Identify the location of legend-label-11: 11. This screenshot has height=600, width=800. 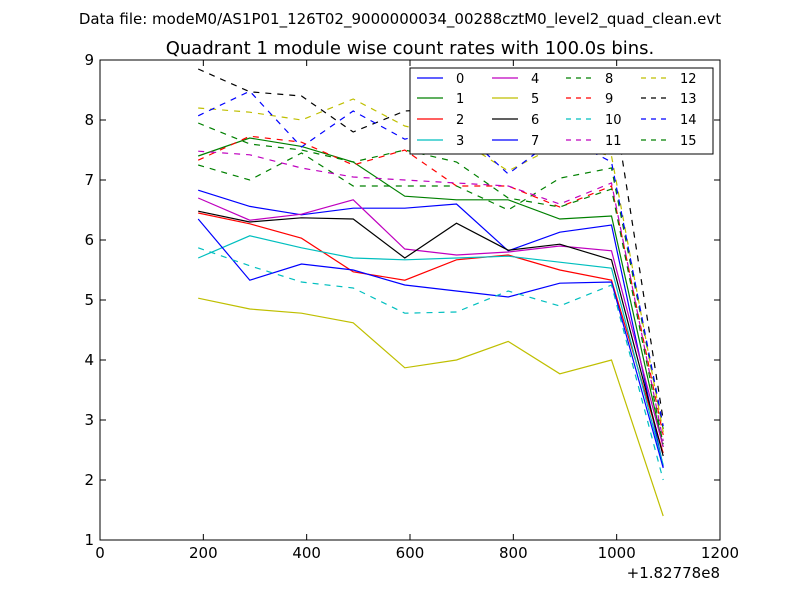
(613, 141).